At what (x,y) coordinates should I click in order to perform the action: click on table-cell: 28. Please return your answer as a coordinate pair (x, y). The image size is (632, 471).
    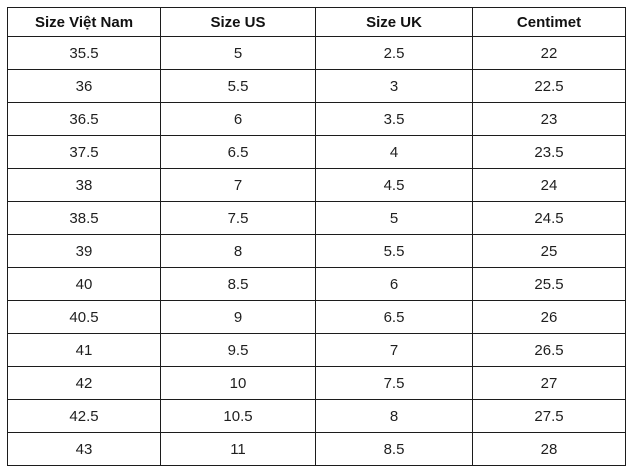
    Looking at the image, I should click on (549, 449).